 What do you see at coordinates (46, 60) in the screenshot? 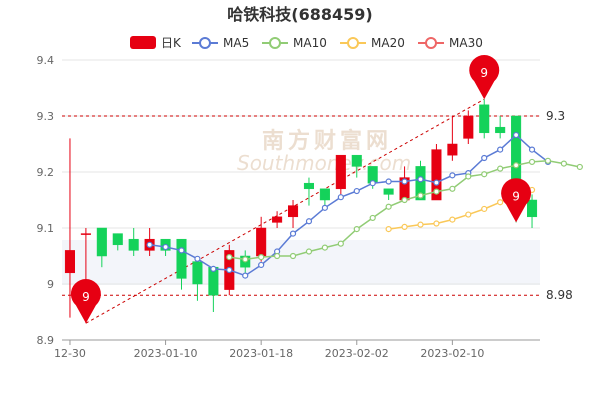
I see `y-tick-label: 9.4` at bounding box center [46, 60].